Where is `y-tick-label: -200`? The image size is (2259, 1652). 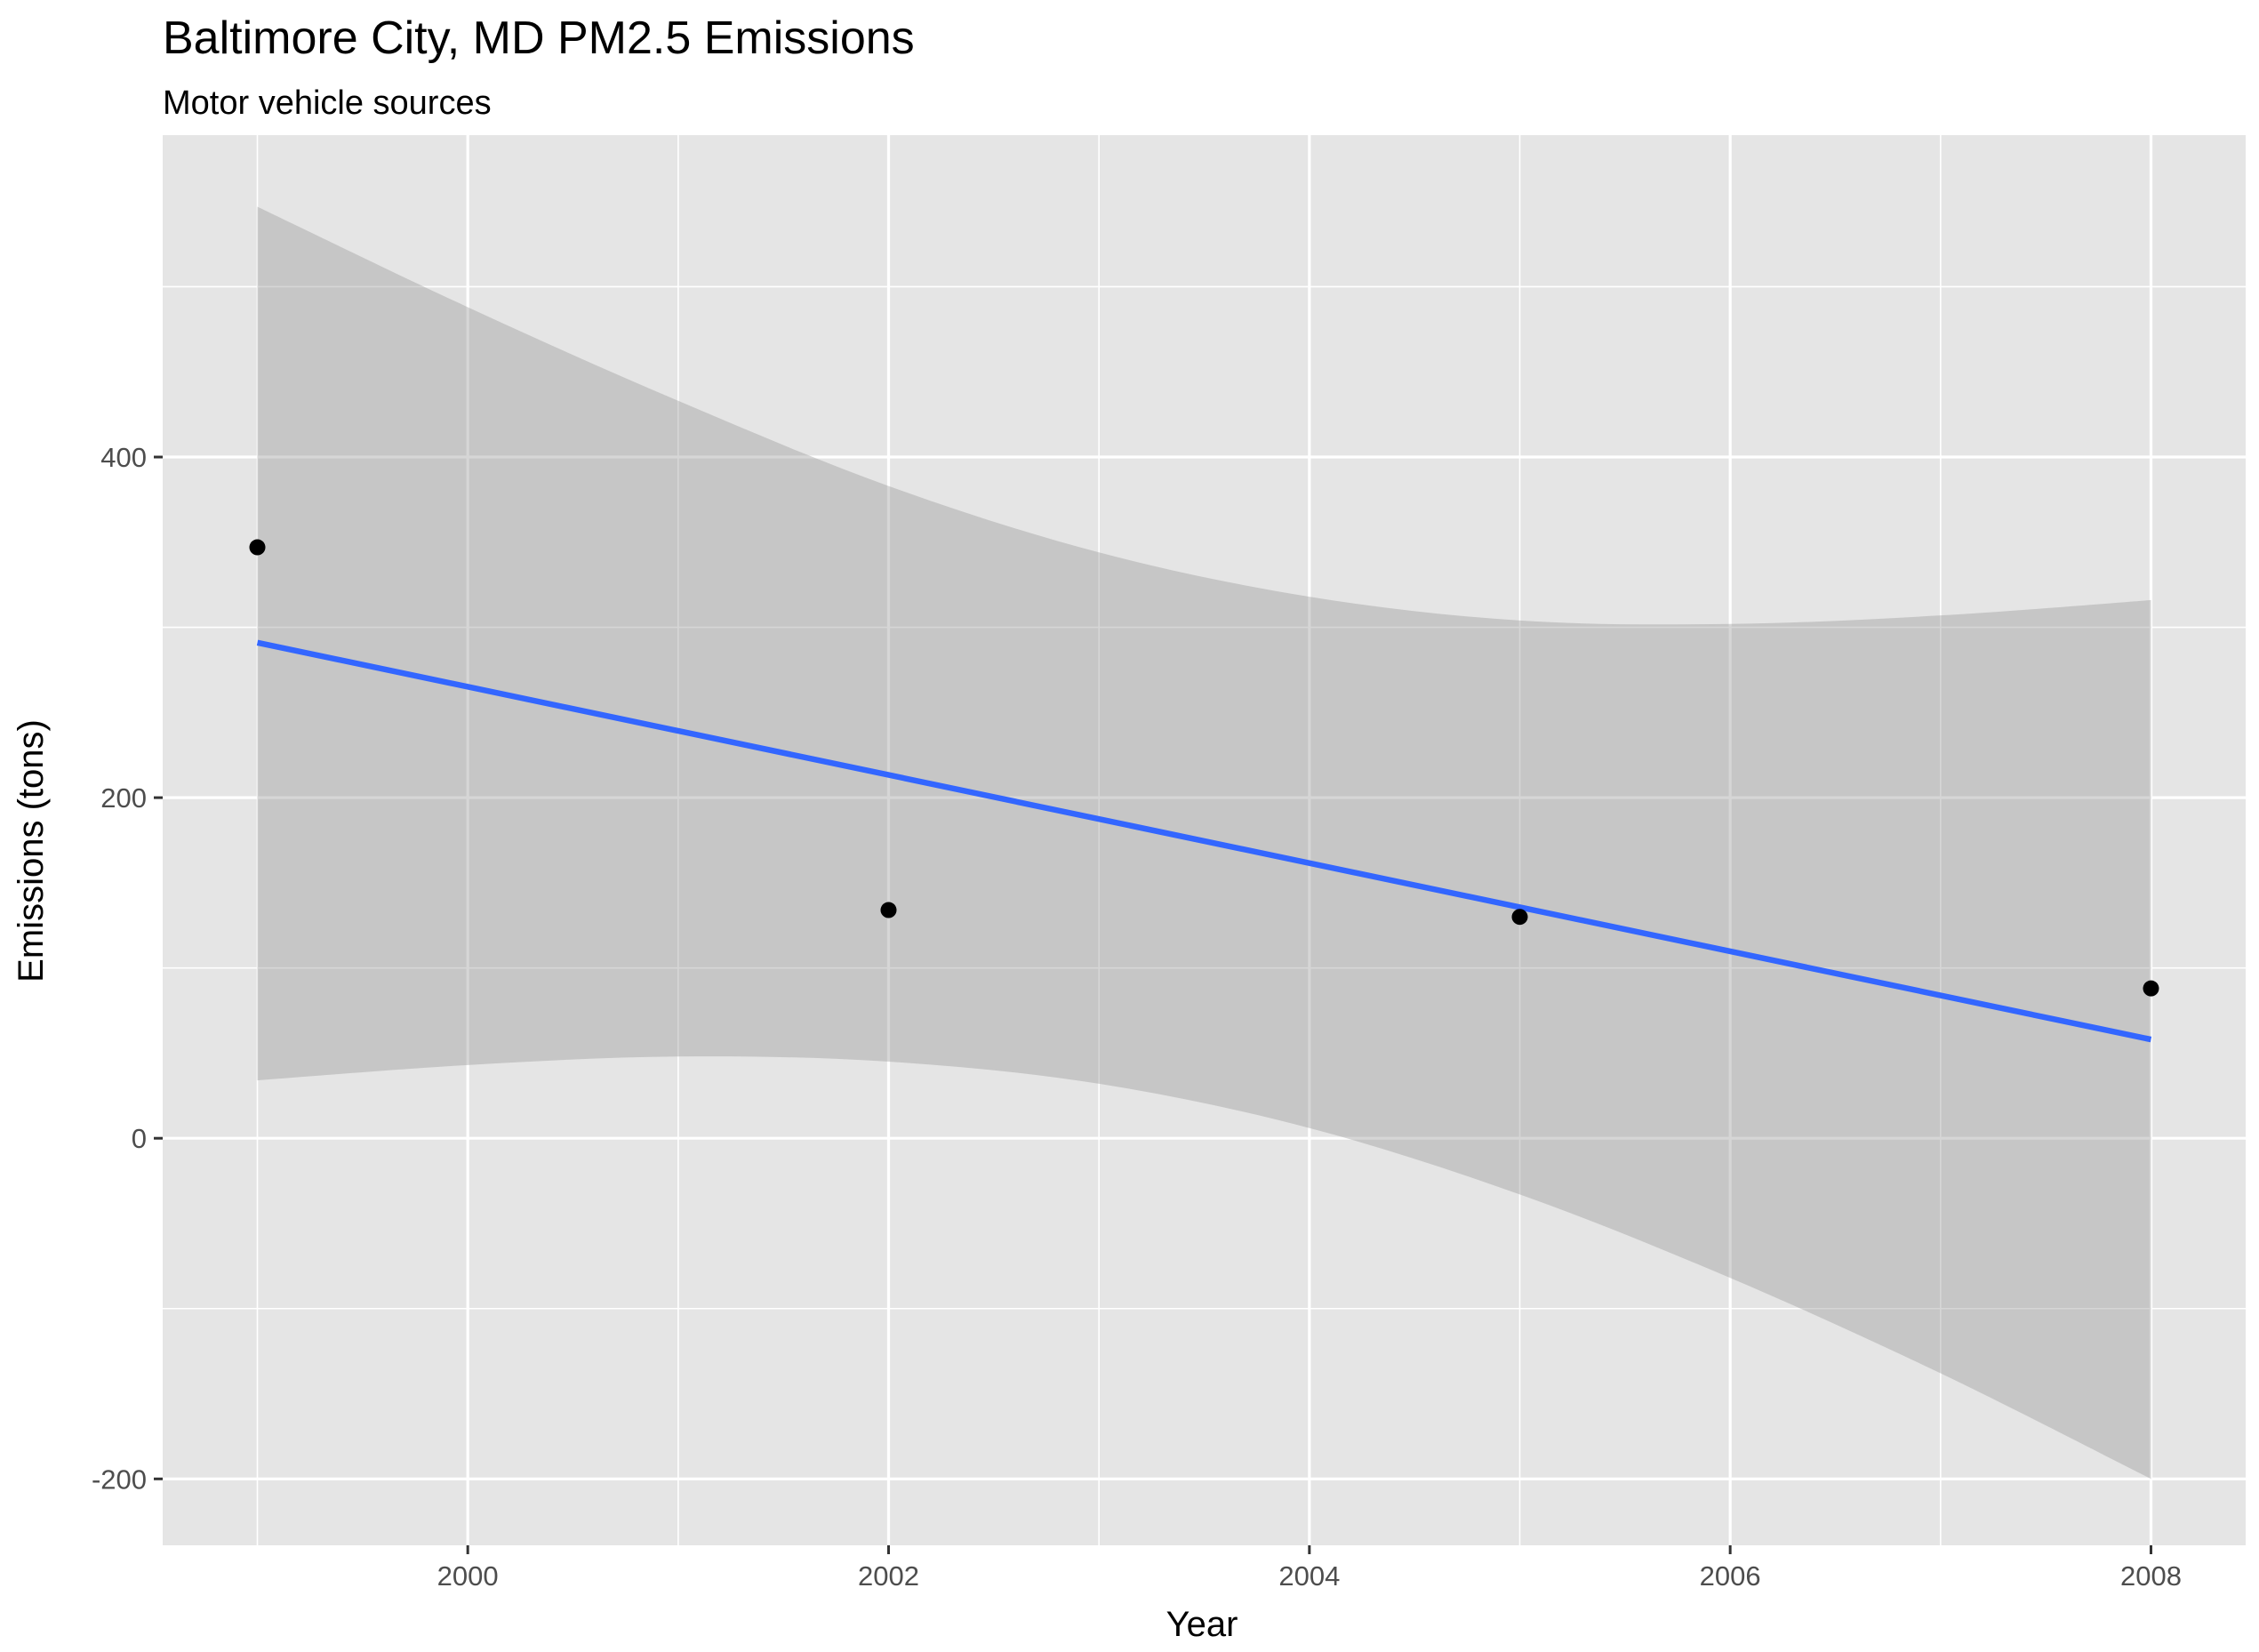
y-tick-label: -200 is located at coordinates (119, 1480).